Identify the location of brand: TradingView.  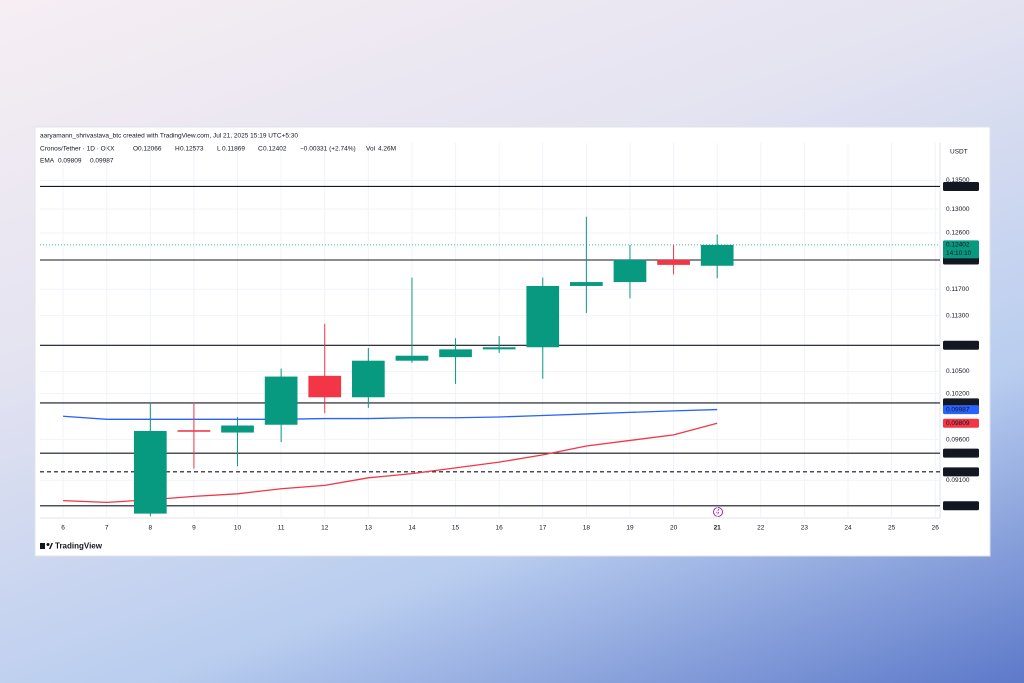
(79, 546).